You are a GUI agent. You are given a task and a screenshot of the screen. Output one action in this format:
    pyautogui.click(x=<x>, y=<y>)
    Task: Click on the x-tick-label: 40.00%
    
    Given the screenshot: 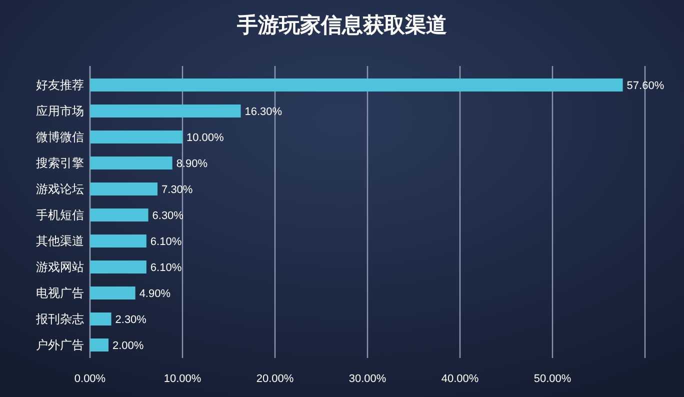 What is the action you would take?
    pyautogui.click(x=460, y=379)
    